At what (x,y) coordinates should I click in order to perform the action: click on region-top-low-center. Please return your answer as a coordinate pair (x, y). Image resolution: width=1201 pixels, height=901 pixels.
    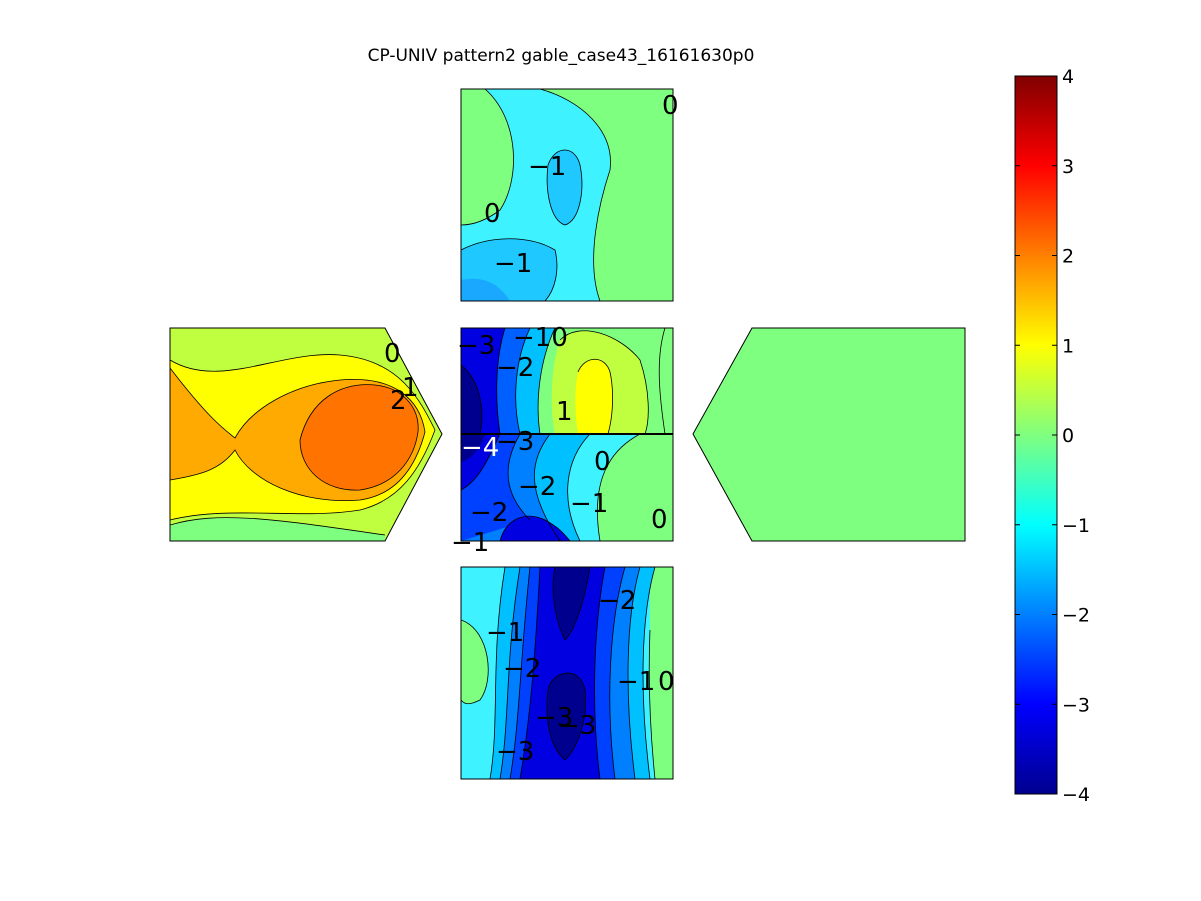
    Looking at the image, I should click on (564, 187).